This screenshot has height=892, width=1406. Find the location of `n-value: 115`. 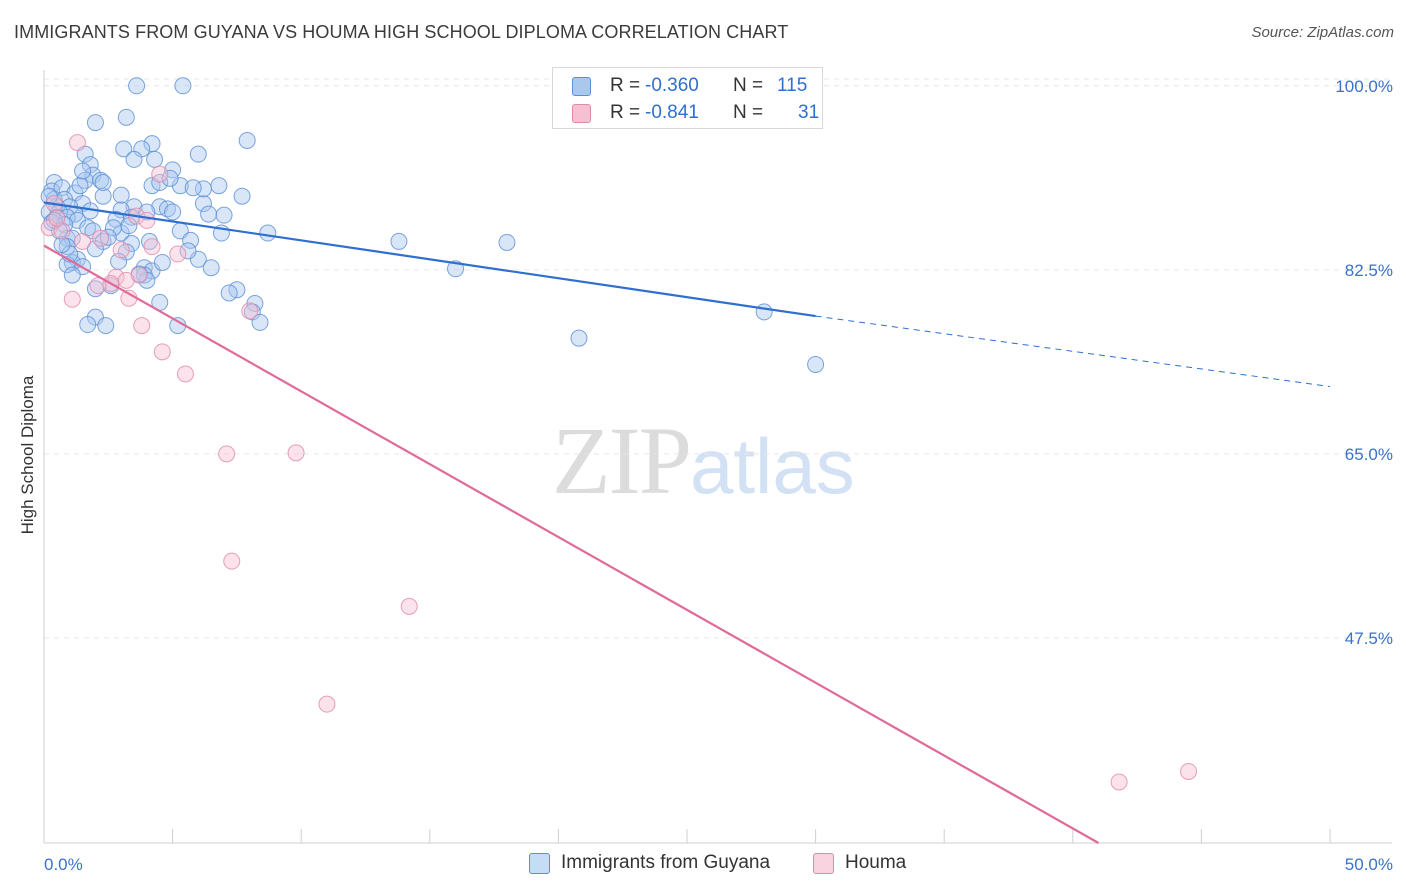

n-value: 115 is located at coordinates (792, 85).